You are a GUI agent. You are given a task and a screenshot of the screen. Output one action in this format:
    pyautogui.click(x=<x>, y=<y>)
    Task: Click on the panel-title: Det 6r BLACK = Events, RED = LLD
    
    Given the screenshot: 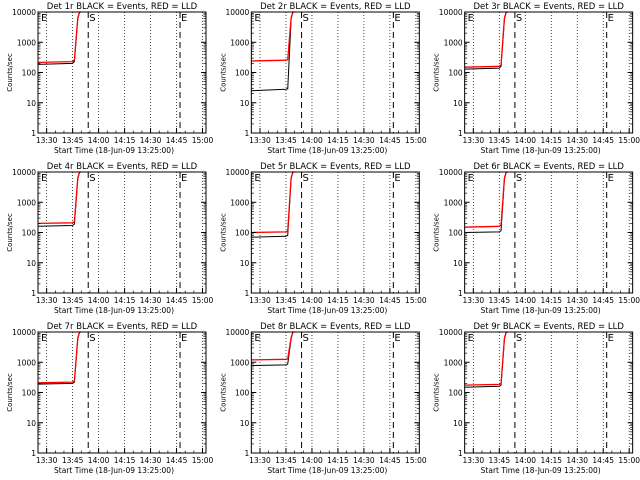 What is the action you would take?
    pyautogui.click(x=548, y=167)
    